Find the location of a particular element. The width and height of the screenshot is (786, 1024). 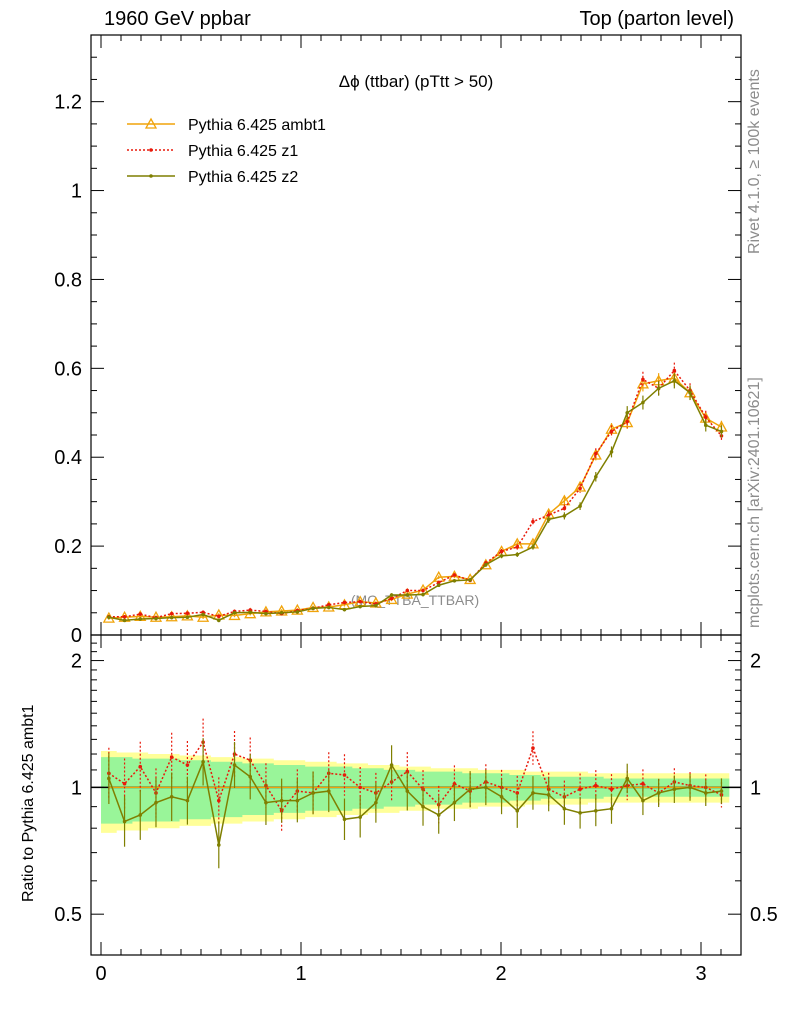

y-tick-label: 1 is located at coordinates (76, 192).